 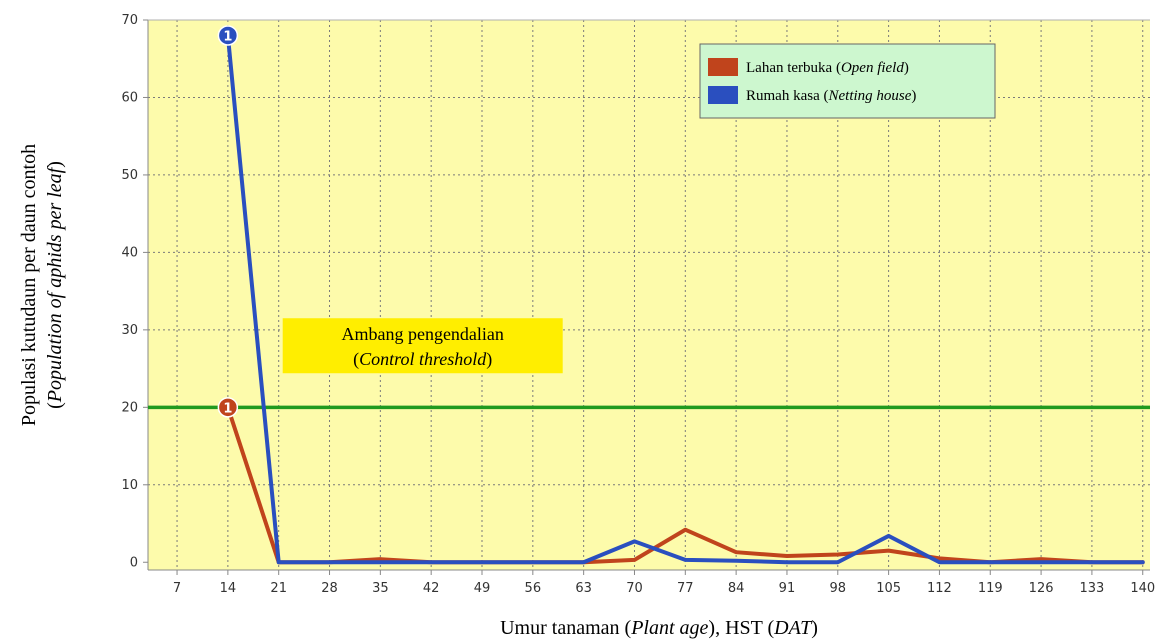 What do you see at coordinates (482, 588) in the screenshot?
I see `x-tick-label: 49` at bounding box center [482, 588].